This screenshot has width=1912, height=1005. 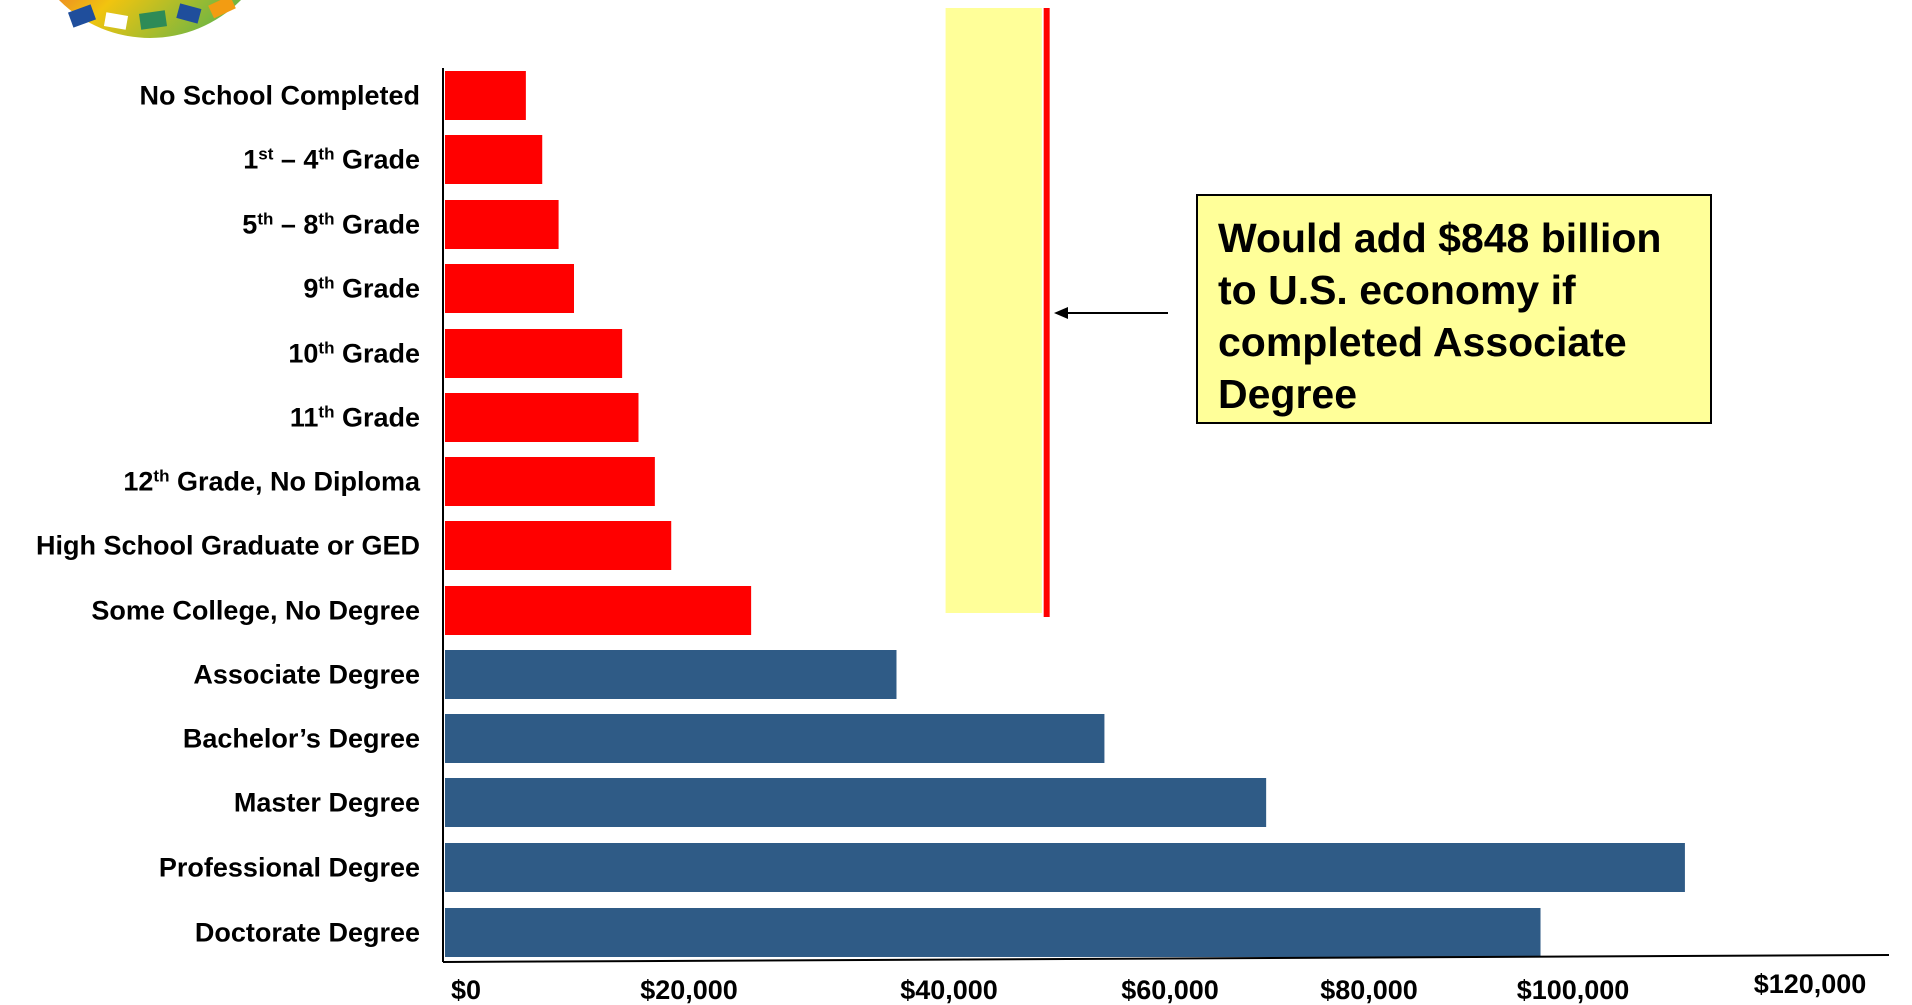 What do you see at coordinates (856, 802) in the screenshot?
I see `bar-master-degree` at bounding box center [856, 802].